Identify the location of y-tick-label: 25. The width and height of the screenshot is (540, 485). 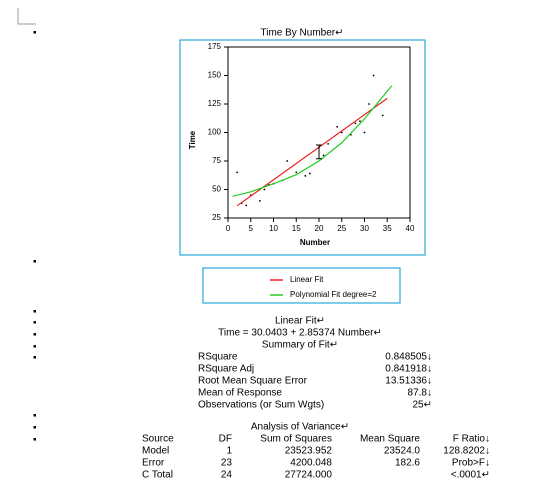
(216, 217).